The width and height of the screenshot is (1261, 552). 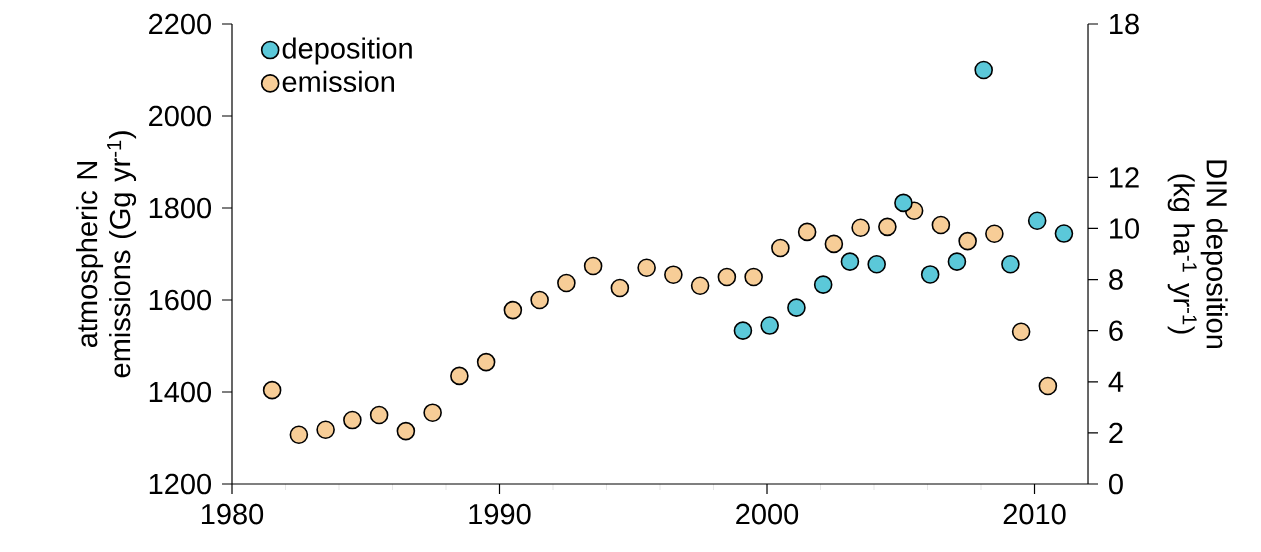 What do you see at coordinates (1124, 228) in the screenshot?
I see `y2-tick-label: 10` at bounding box center [1124, 228].